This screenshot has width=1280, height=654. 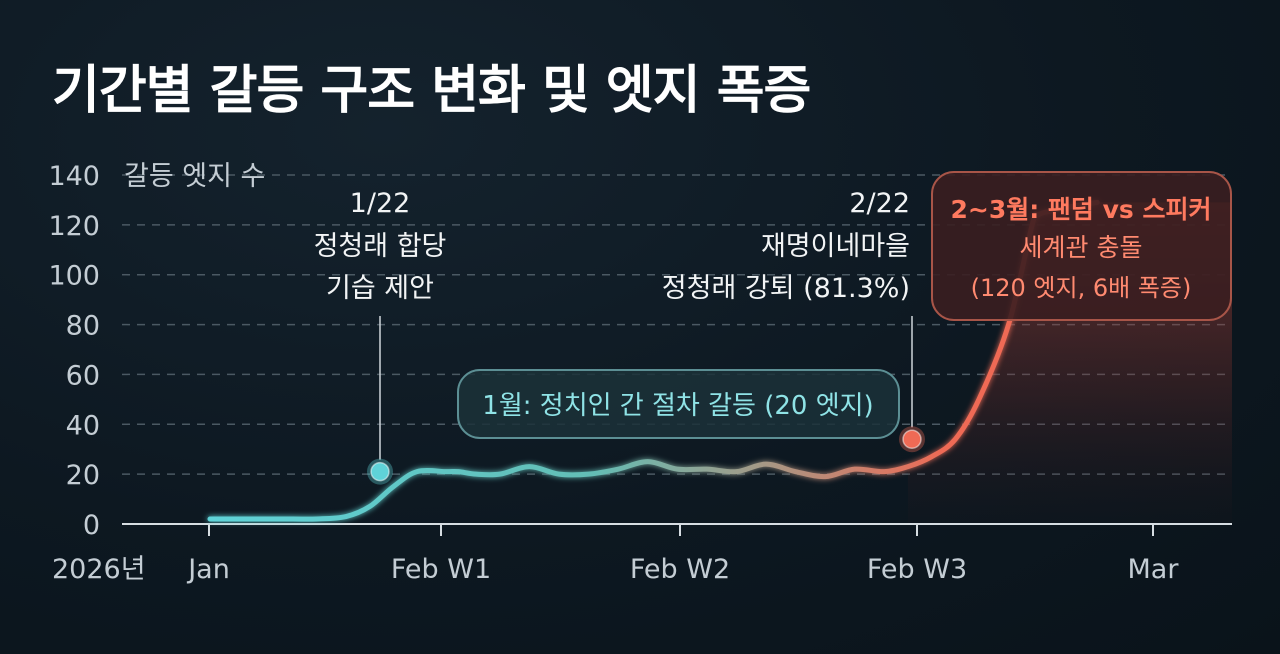 What do you see at coordinates (380, 203) in the screenshot?
I see `event-label: 1/22` at bounding box center [380, 203].